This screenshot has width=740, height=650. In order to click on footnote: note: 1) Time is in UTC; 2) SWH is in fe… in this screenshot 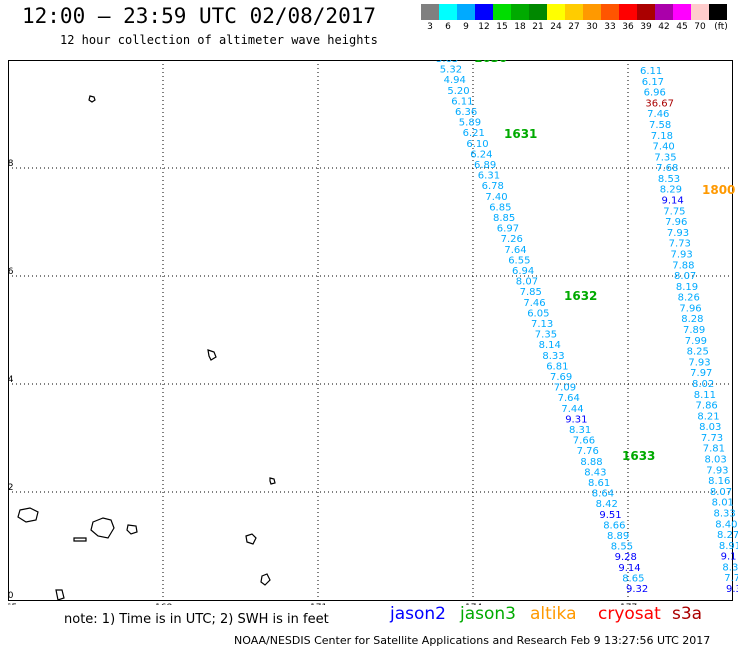, I will do `click(196, 619)`.